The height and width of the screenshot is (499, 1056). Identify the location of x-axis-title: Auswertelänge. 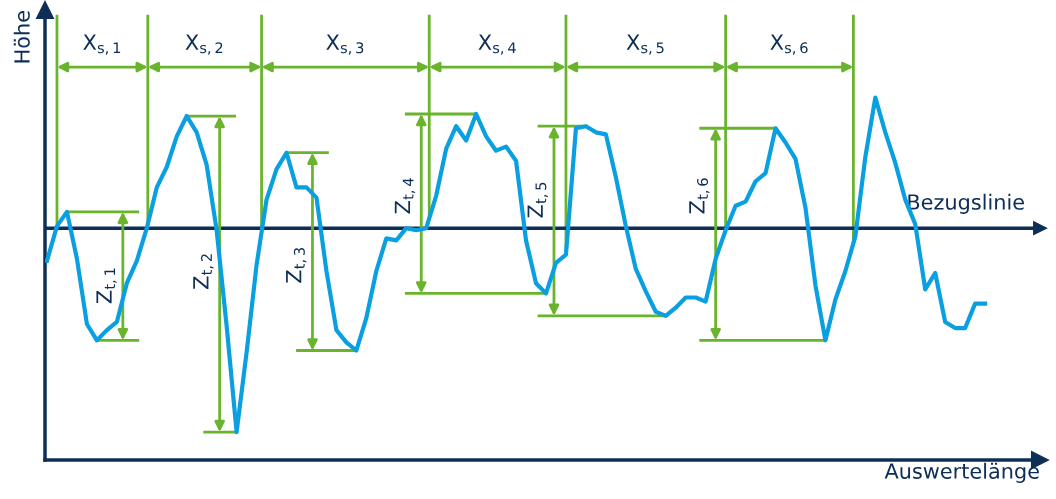
(961, 472).